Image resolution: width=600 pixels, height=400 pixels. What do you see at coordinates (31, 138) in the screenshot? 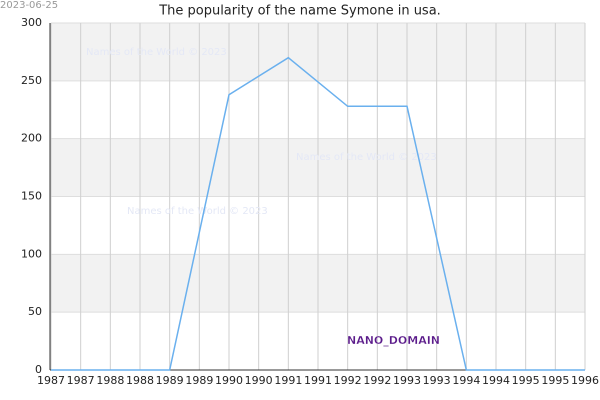
I see `y-tick-label: 200` at bounding box center [31, 138].